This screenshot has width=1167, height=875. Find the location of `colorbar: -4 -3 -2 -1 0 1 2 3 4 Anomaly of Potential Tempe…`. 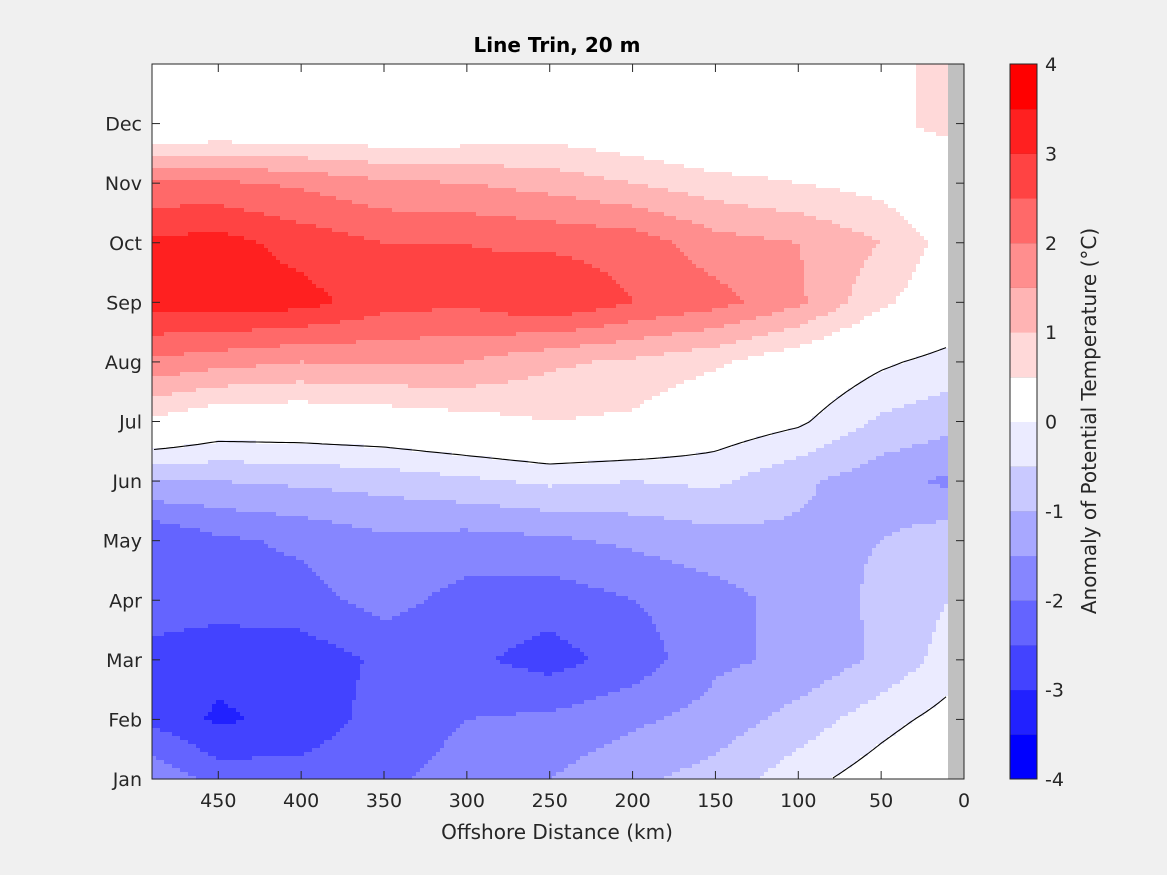

colorbar: -4 -3 -2 -1 0 1 2 3 4 Anomaly of Potential Tempe… is located at coordinates (1055, 422).